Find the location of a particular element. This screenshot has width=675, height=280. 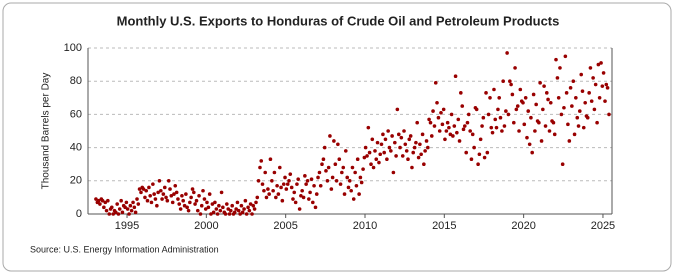

y-axis-label: Thousand Barrels per Day is located at coordinates (46, 131).